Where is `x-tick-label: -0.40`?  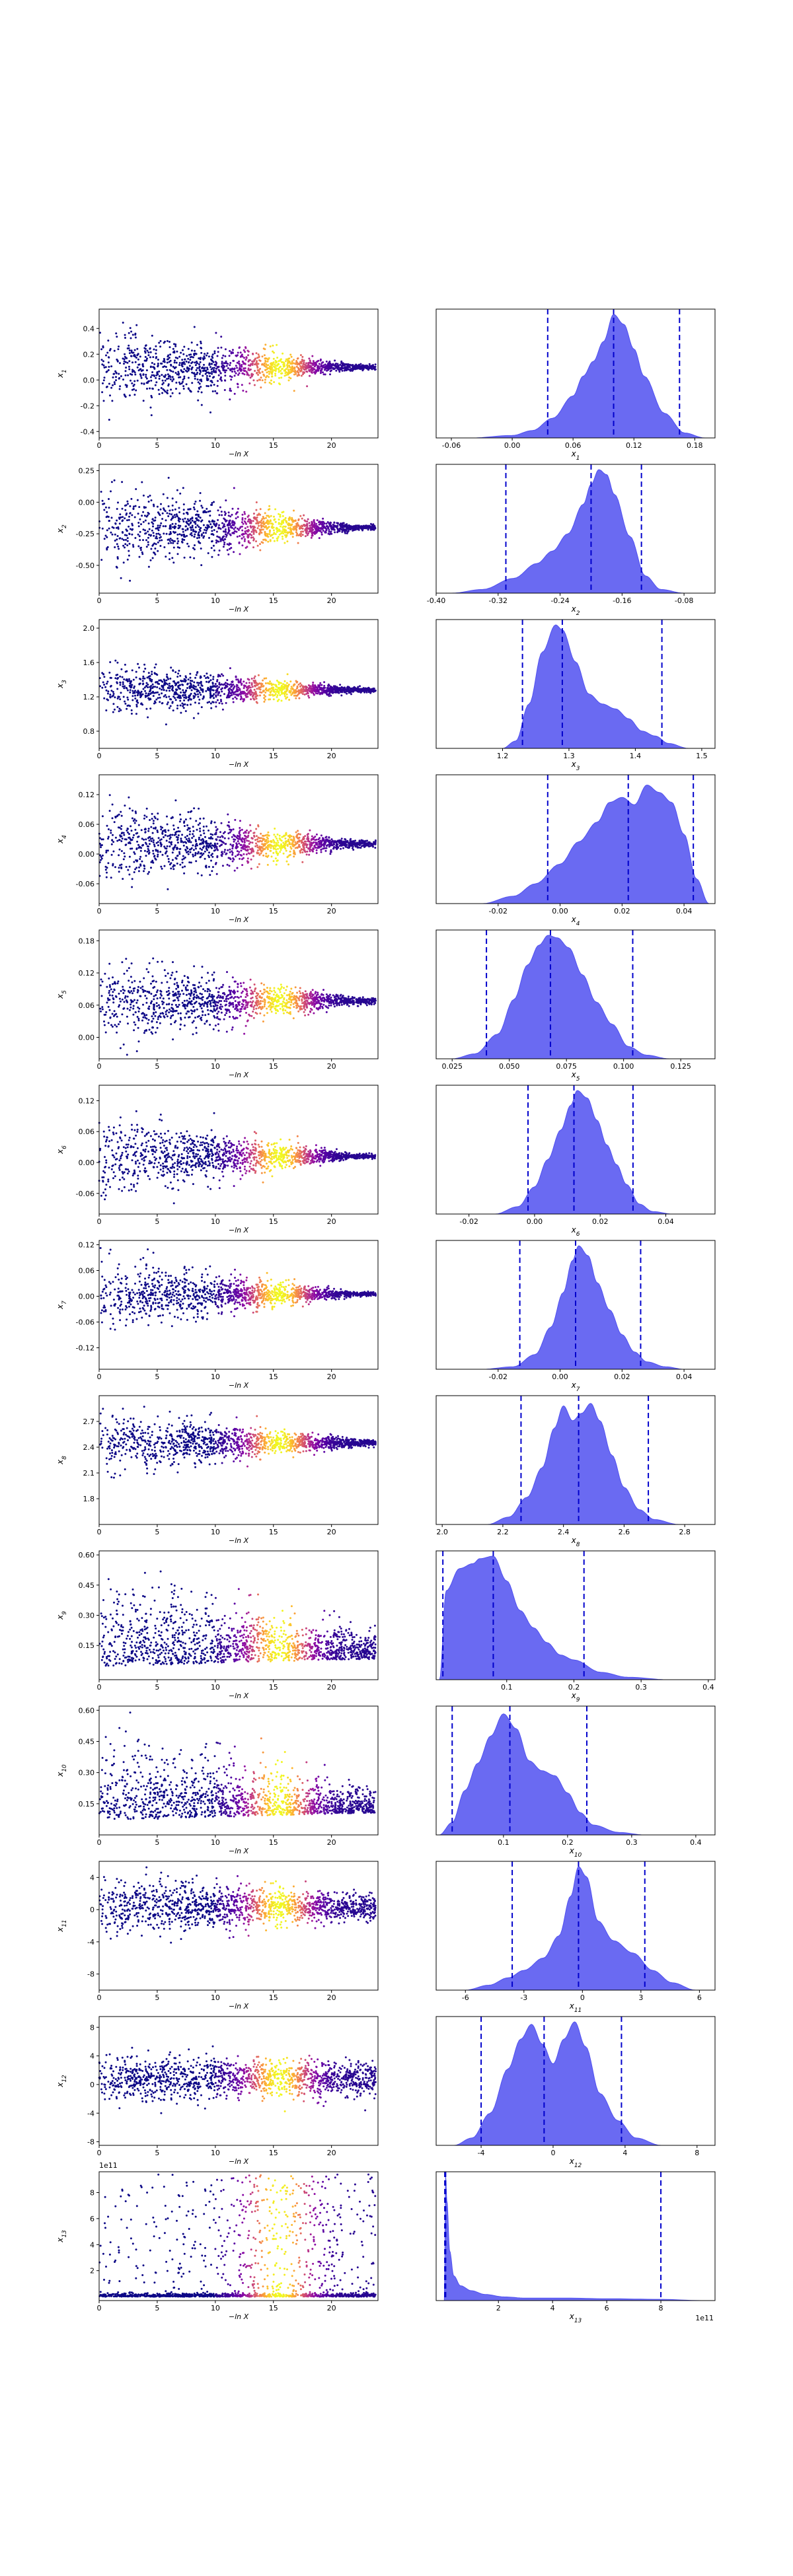
x-tick-label: -0.40 is located at coordinates (436, 600).